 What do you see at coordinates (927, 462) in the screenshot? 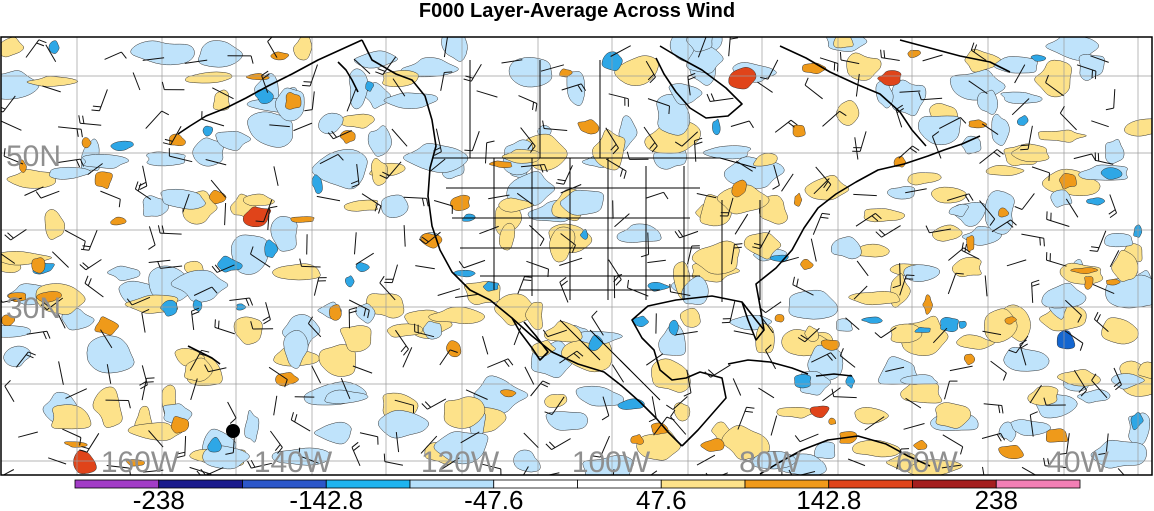
I see `longitude-label: 60W` at bounding box center [927, 462].